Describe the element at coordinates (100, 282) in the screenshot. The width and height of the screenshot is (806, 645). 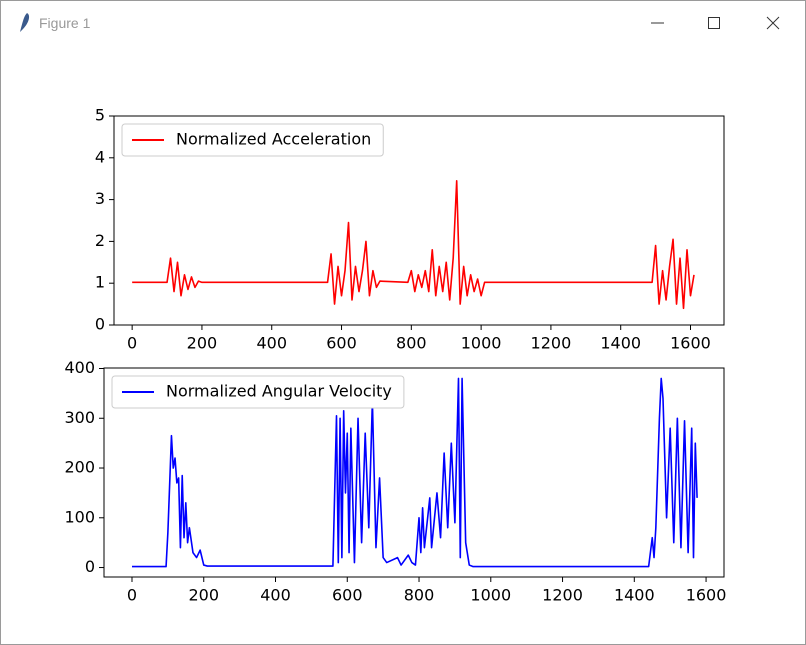
I see `y-tick-label: 1` at that location.